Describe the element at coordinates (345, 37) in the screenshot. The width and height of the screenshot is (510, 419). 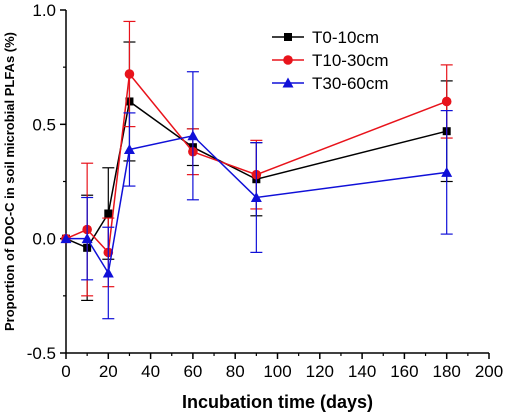
I see `legend-label: T0-10cm` at that location.